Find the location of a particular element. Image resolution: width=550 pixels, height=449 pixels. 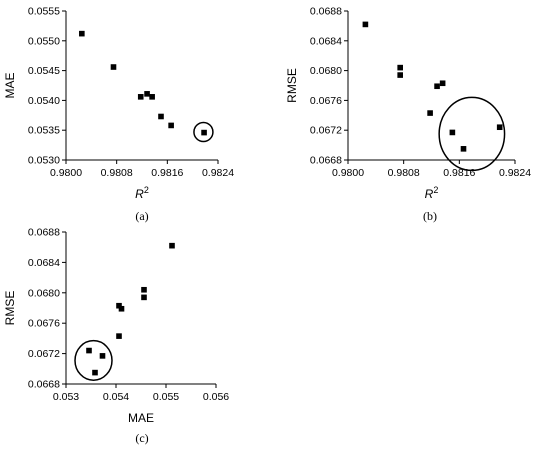

y-tick-label: 0.0550 is located at coordinates (44, 41).